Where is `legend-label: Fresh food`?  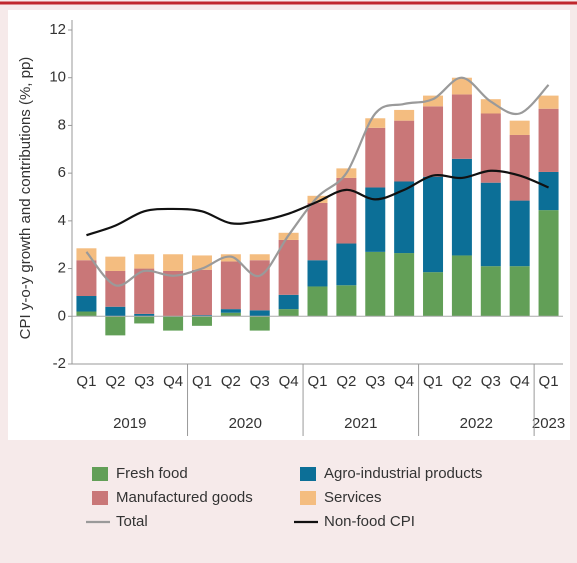
legend-label: Fresh food is located at coordinates (152, 473).